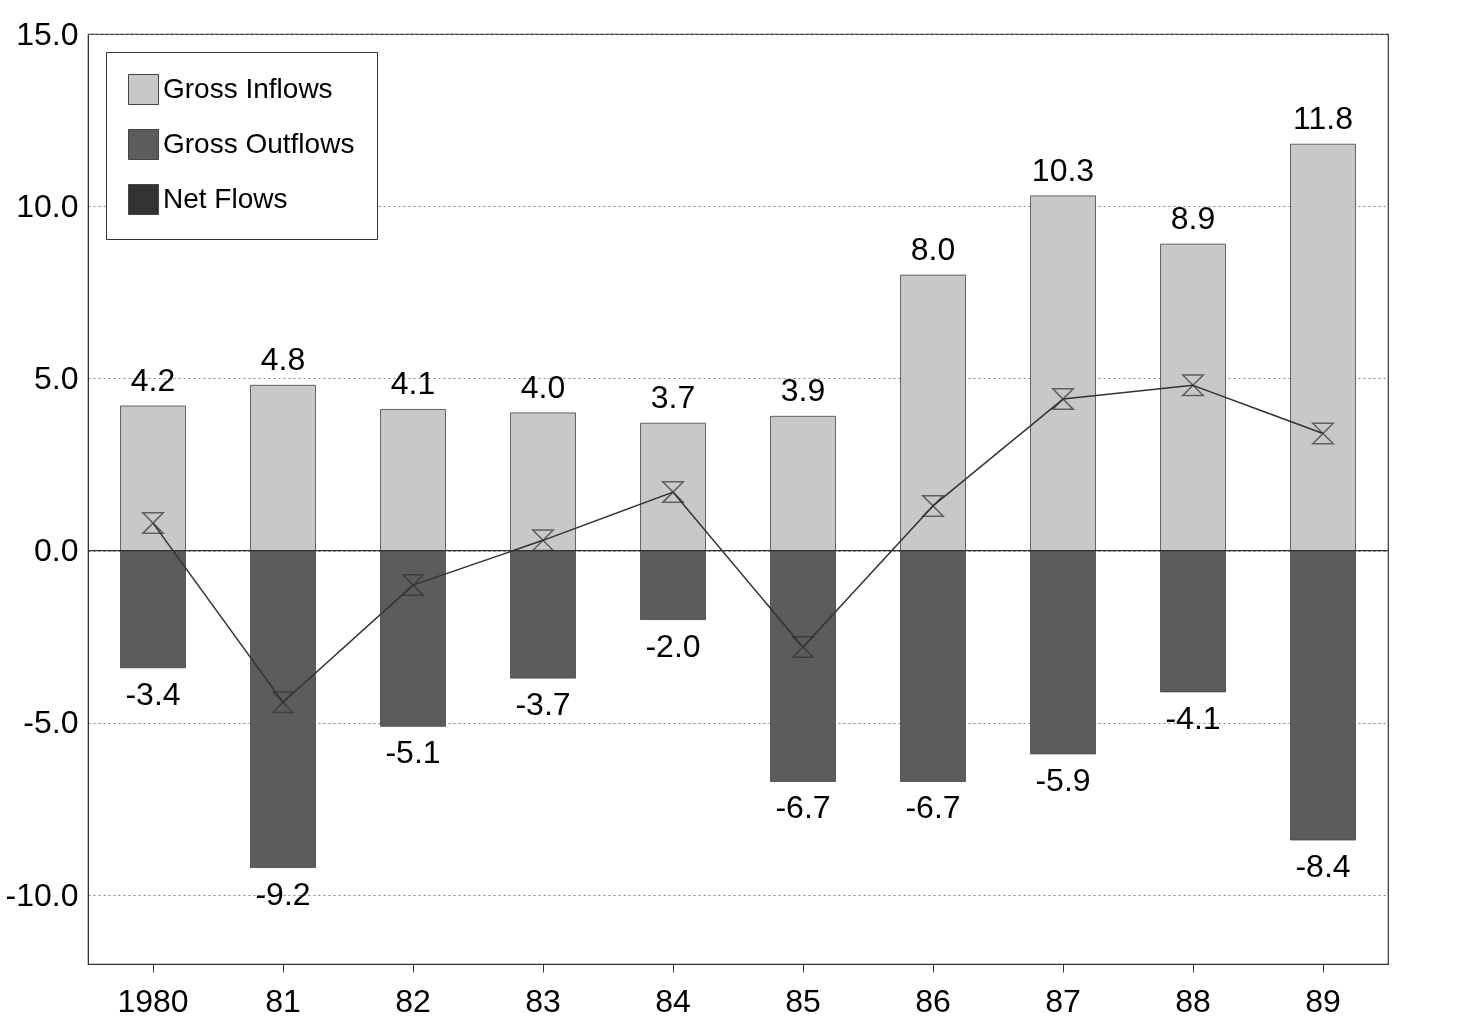 The height and width of the screenshot is (1034, 1467). Describe the element at coordinates (933, 1000) in the screenshot. I see `x-tick-label: 86` at that location.